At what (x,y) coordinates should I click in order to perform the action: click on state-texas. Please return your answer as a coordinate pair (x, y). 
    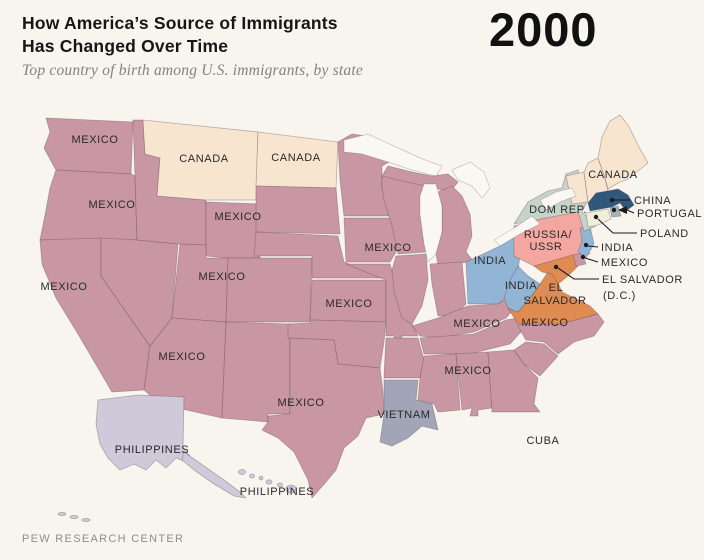
    Looking at the image, I should click on (323, 418).